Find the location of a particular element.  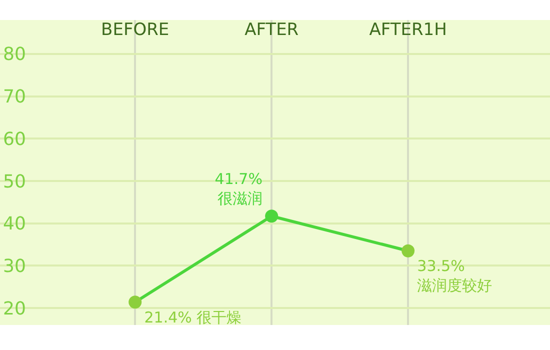

y-tick-label: 50 is located at coordinates (14, 181).